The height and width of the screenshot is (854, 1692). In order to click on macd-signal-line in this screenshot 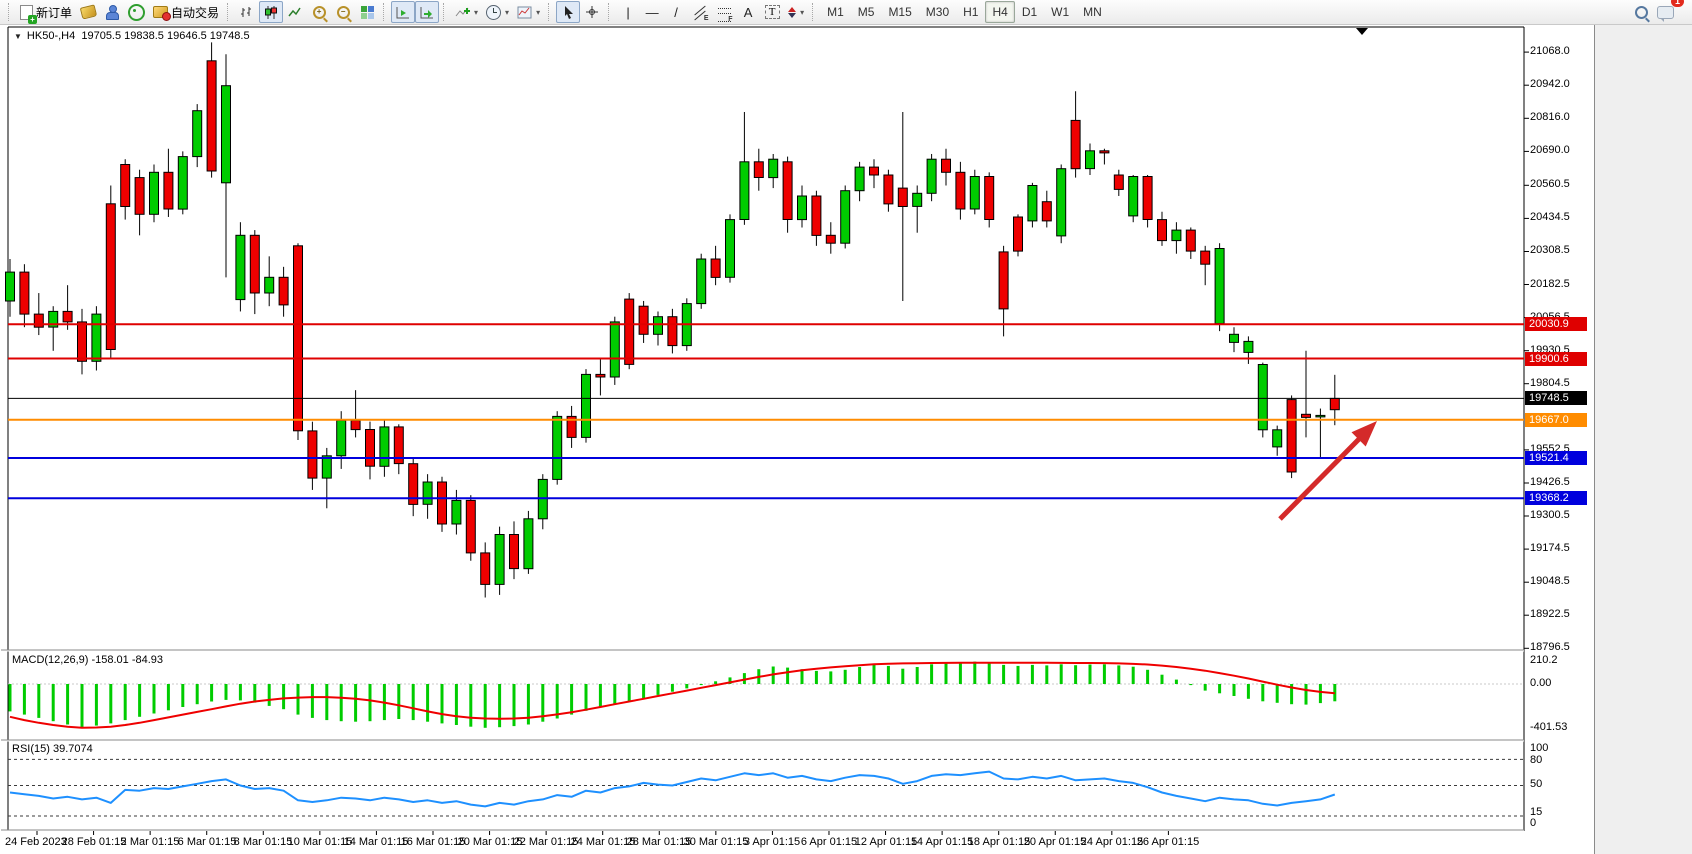, I will do `click(672, 695)`.